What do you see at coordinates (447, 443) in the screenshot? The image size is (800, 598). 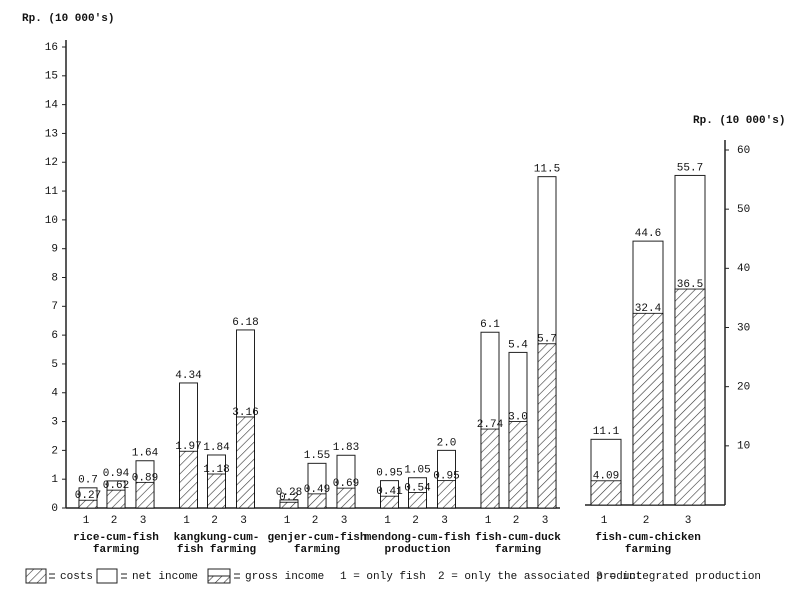 I see `gross-value-label: 2.0` at bounding box center [447, 443].